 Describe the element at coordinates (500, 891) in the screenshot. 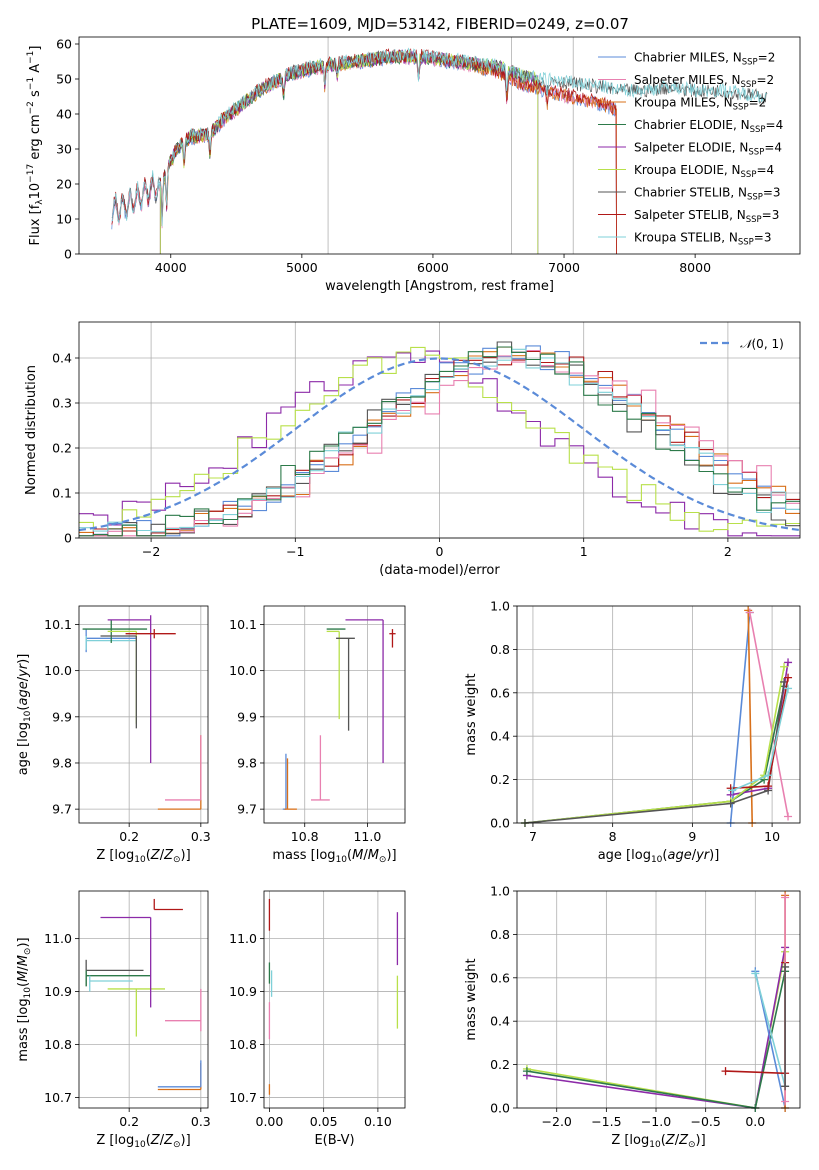

I see `y-tick-label: 1.0` at that location.